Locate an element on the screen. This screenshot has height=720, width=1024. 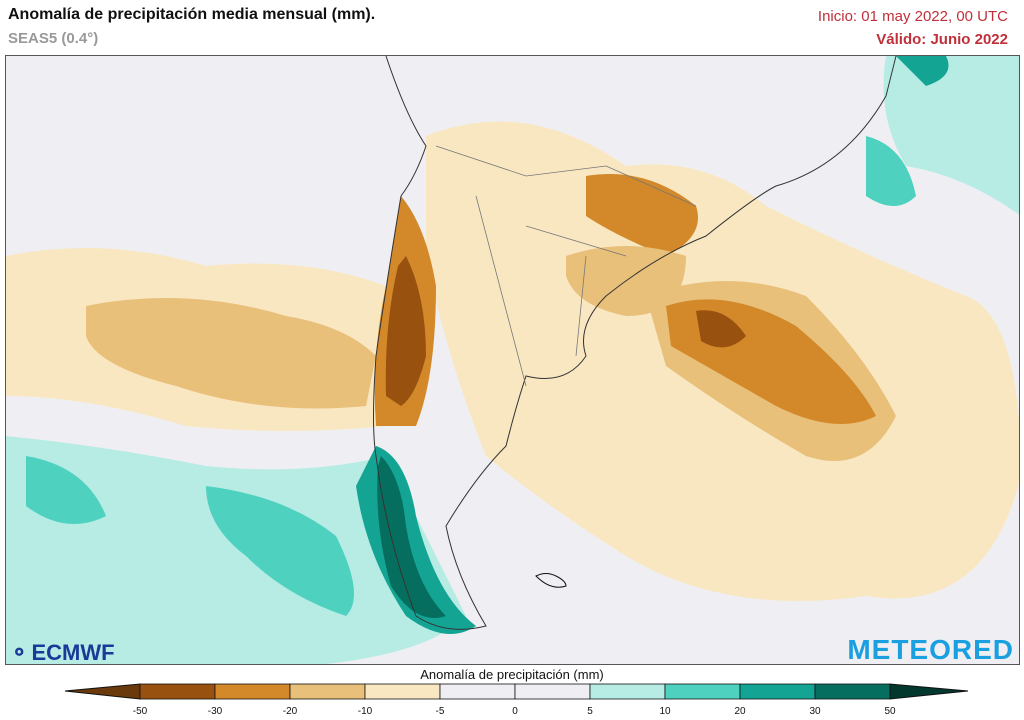
colorbar is located at coordinates (516, 691).